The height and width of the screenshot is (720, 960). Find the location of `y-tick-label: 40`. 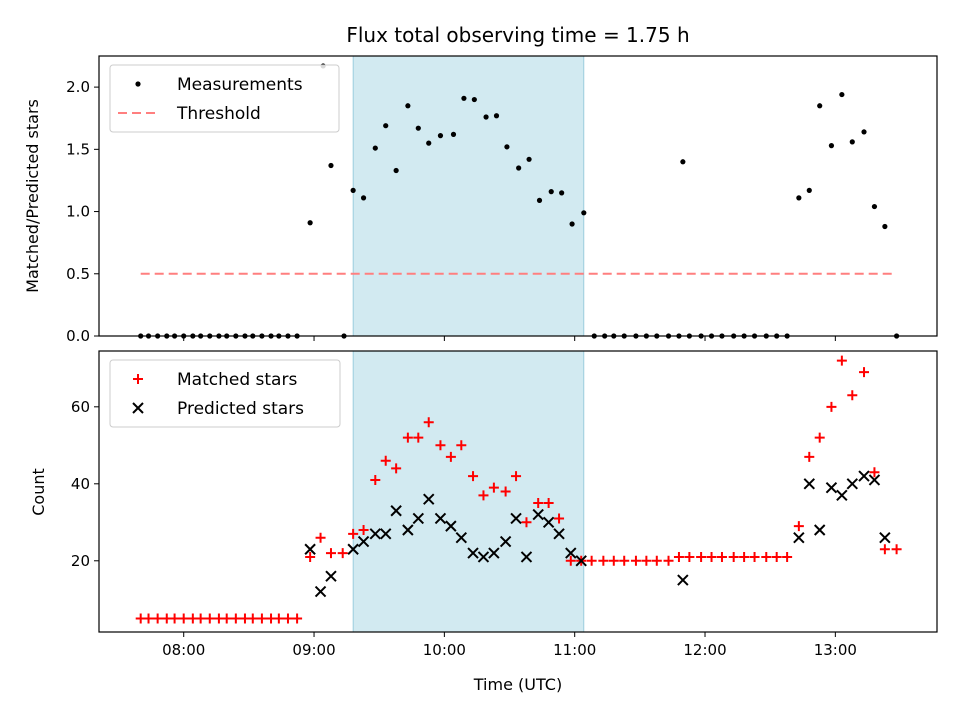

y-tick-label: 40 is located at coordinates (80, 484).